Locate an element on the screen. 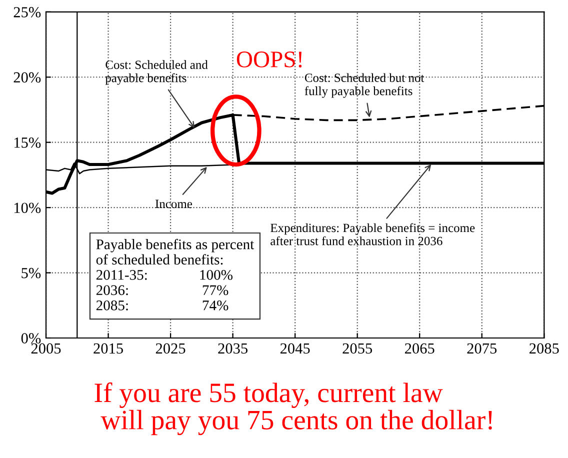  x-tick-label: 2065 is located at coordinates (419, 348).